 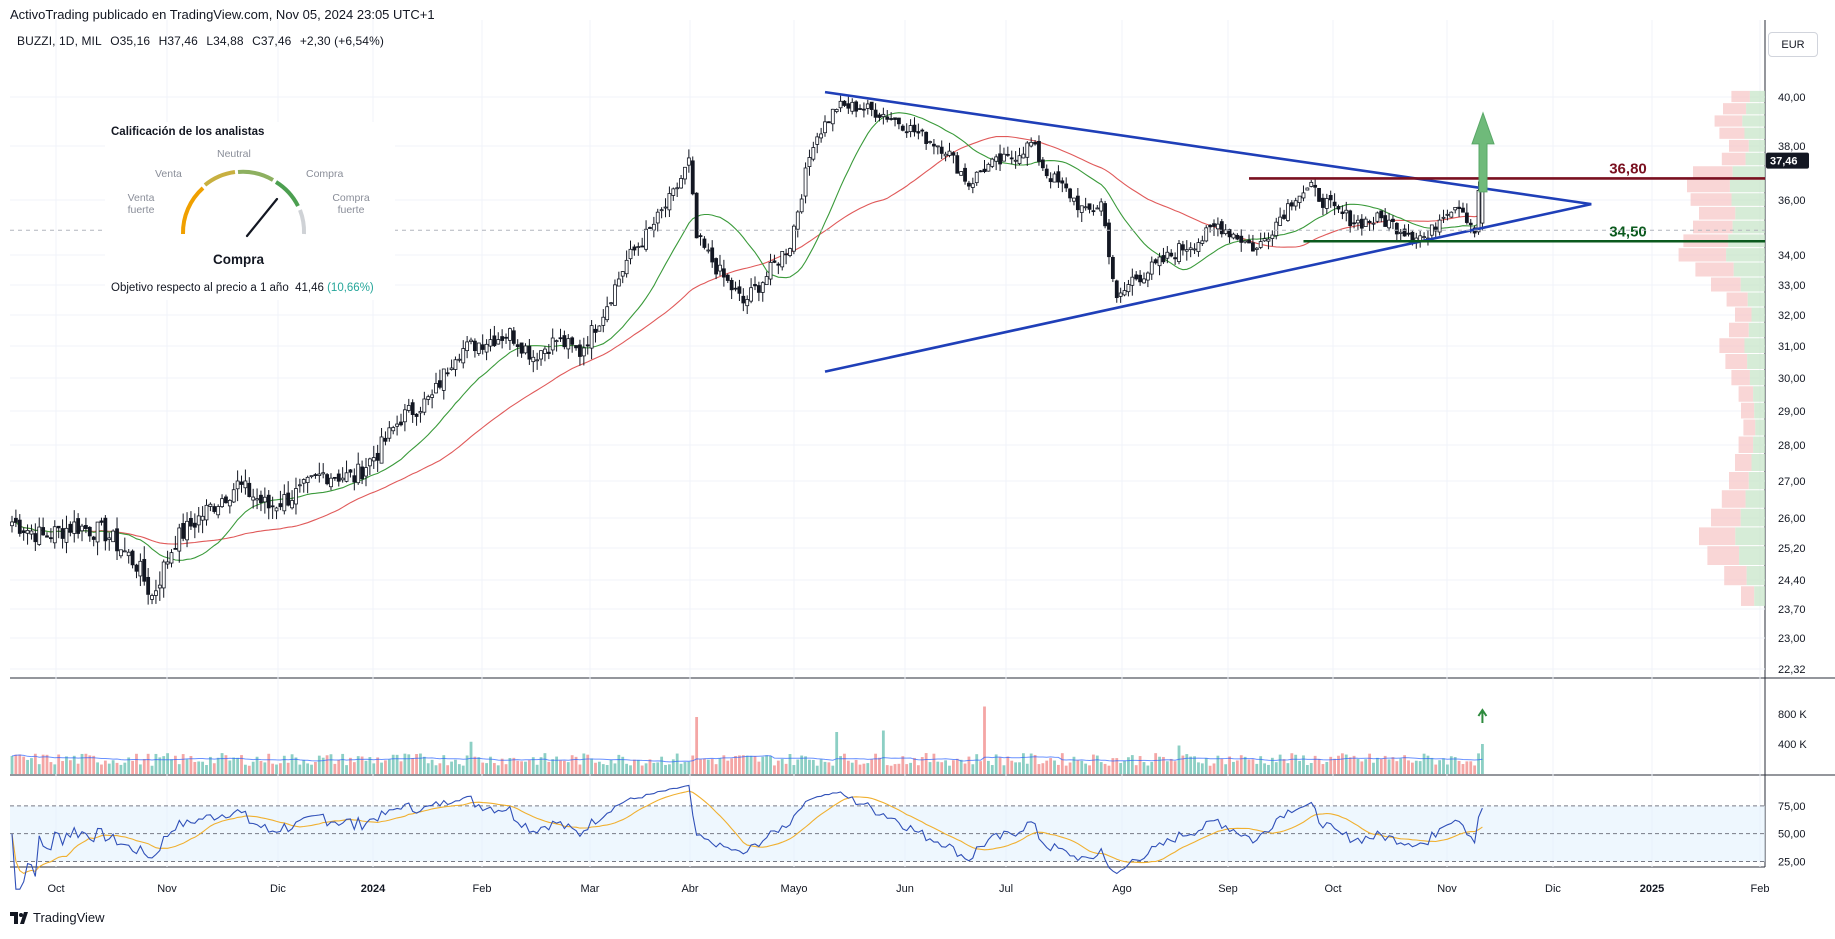 I want to click on low-value: L34,88, so click(x=225, y=41).